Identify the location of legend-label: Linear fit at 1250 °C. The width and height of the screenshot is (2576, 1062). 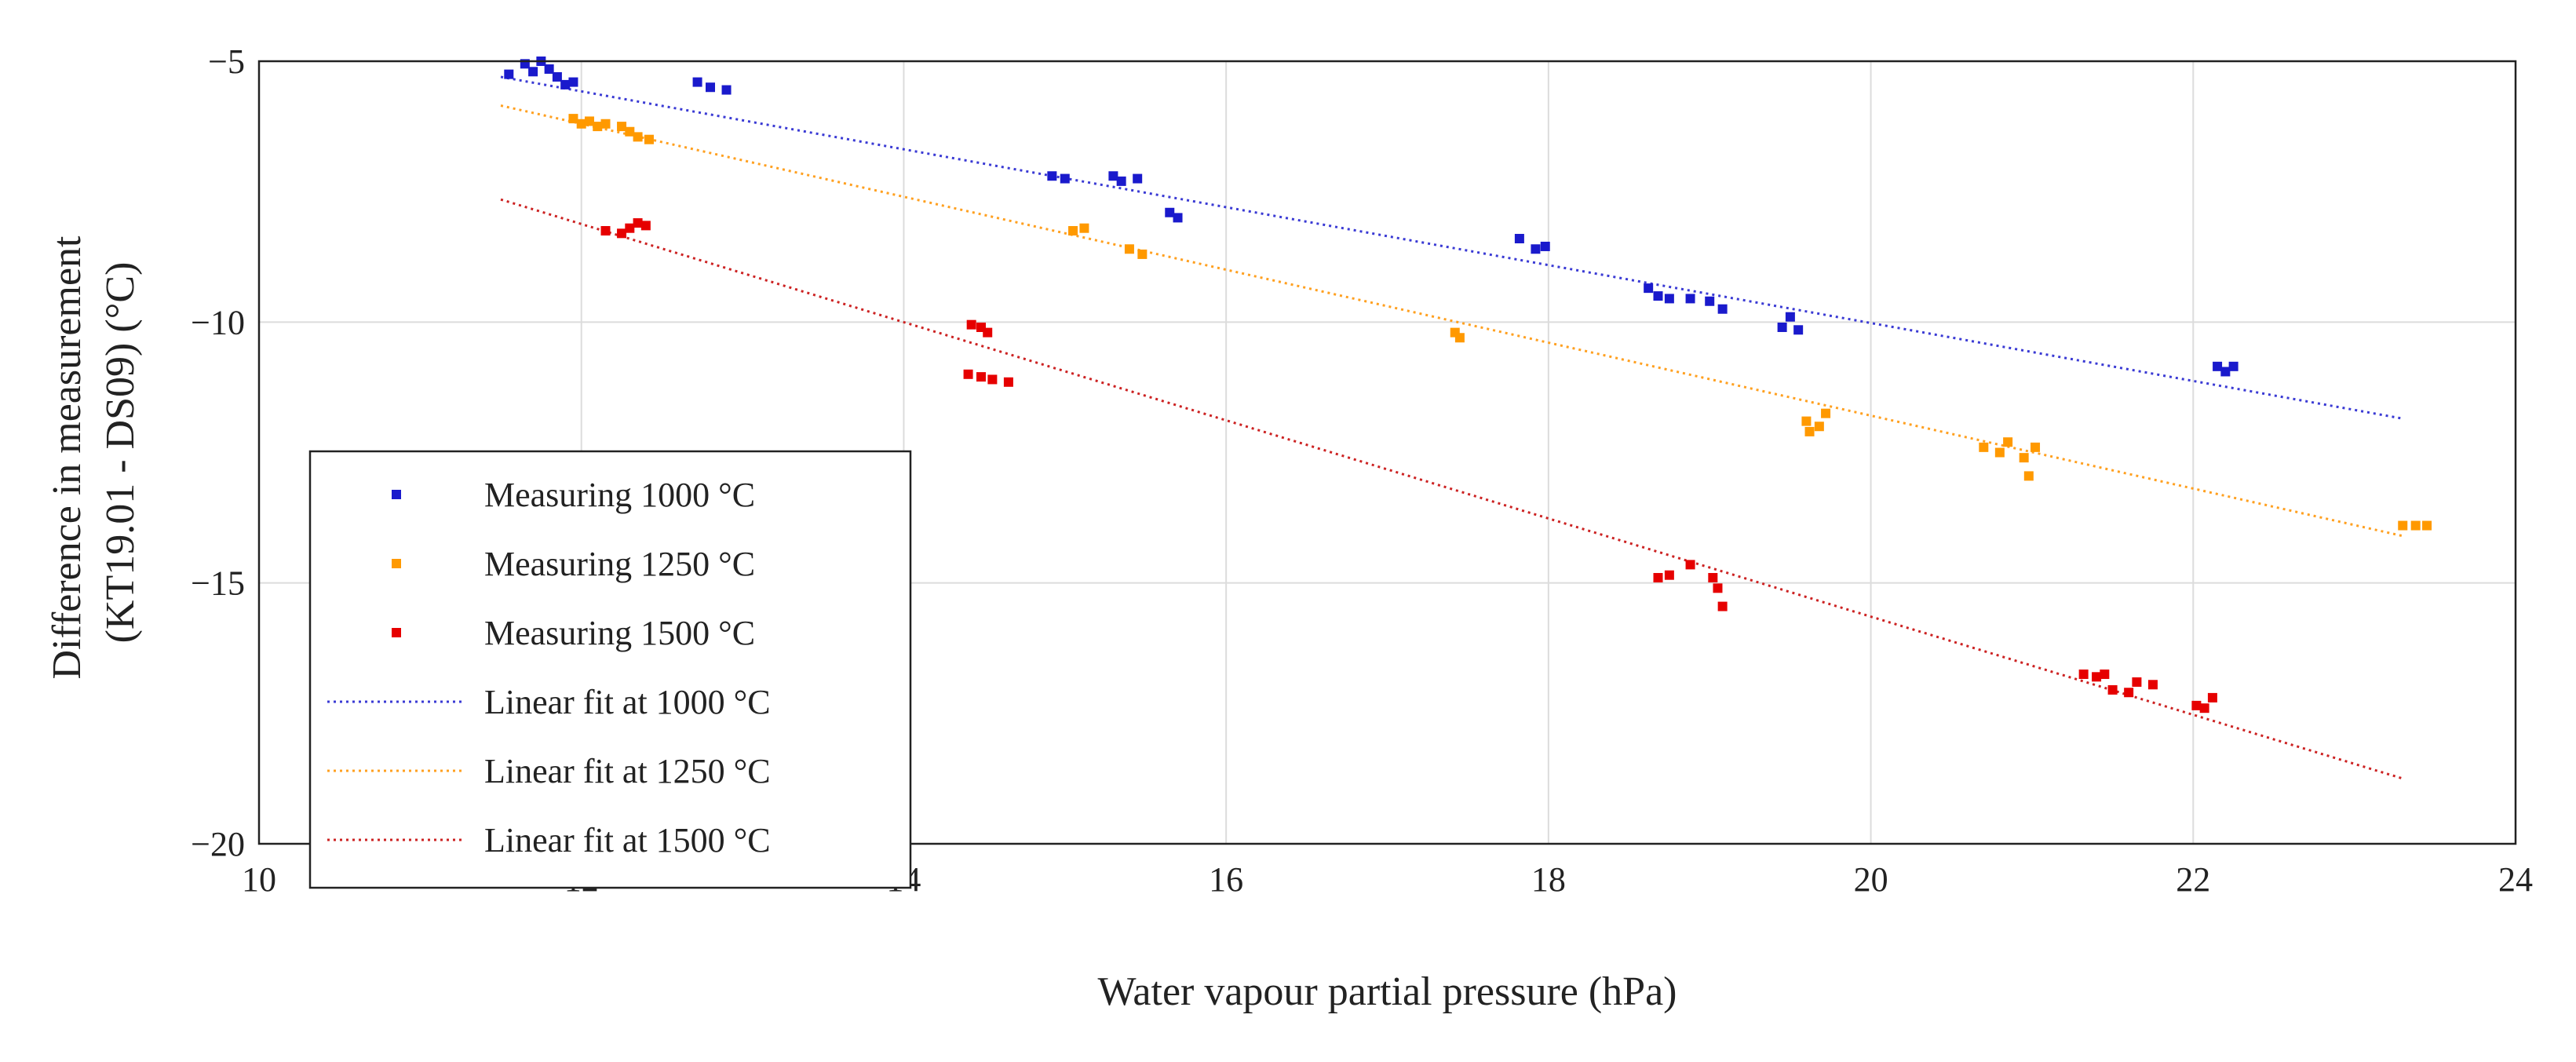
(627, 771).